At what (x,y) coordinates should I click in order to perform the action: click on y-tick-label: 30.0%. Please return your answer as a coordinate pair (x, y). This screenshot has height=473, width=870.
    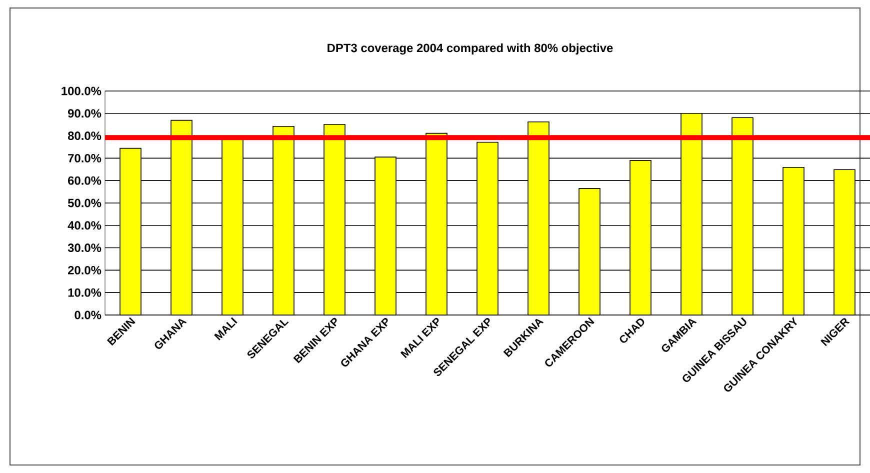
    Looking at the image, I should click on (85, 248).